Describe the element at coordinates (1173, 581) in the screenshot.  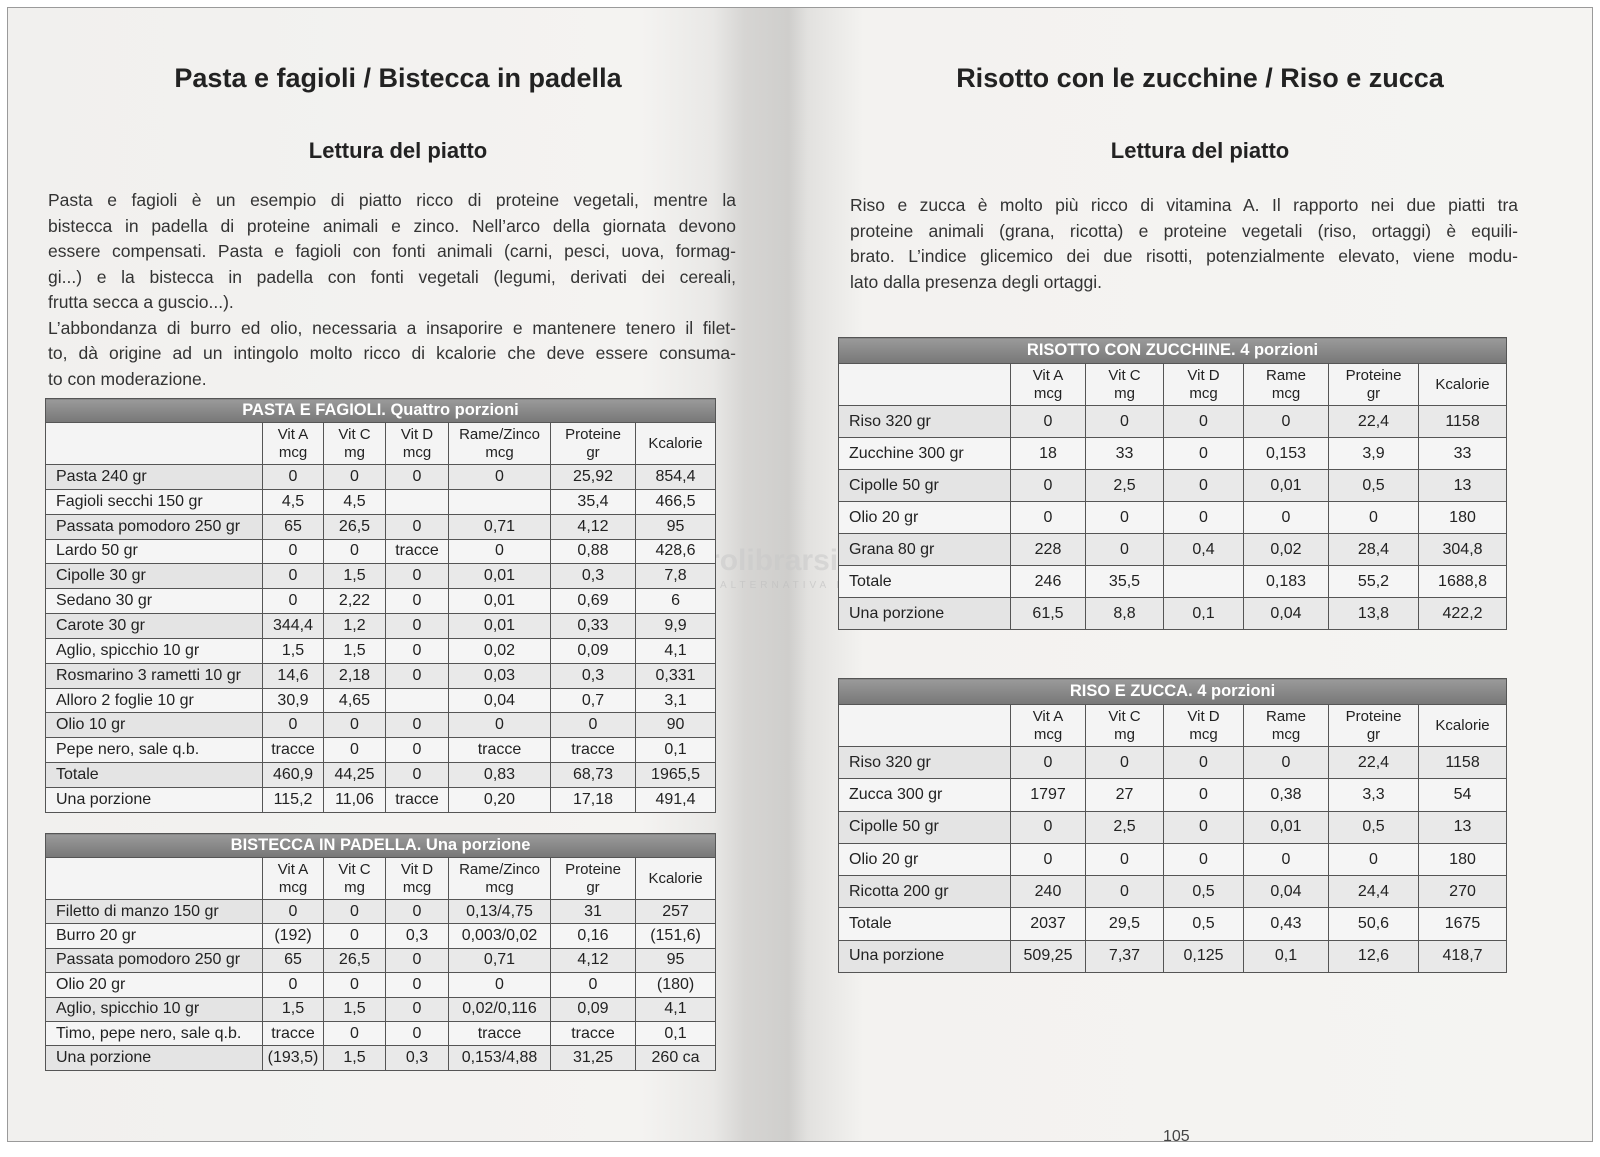
I see `table-row: Totale 246 35,5 0,183 55,2 1688,8` at that location.